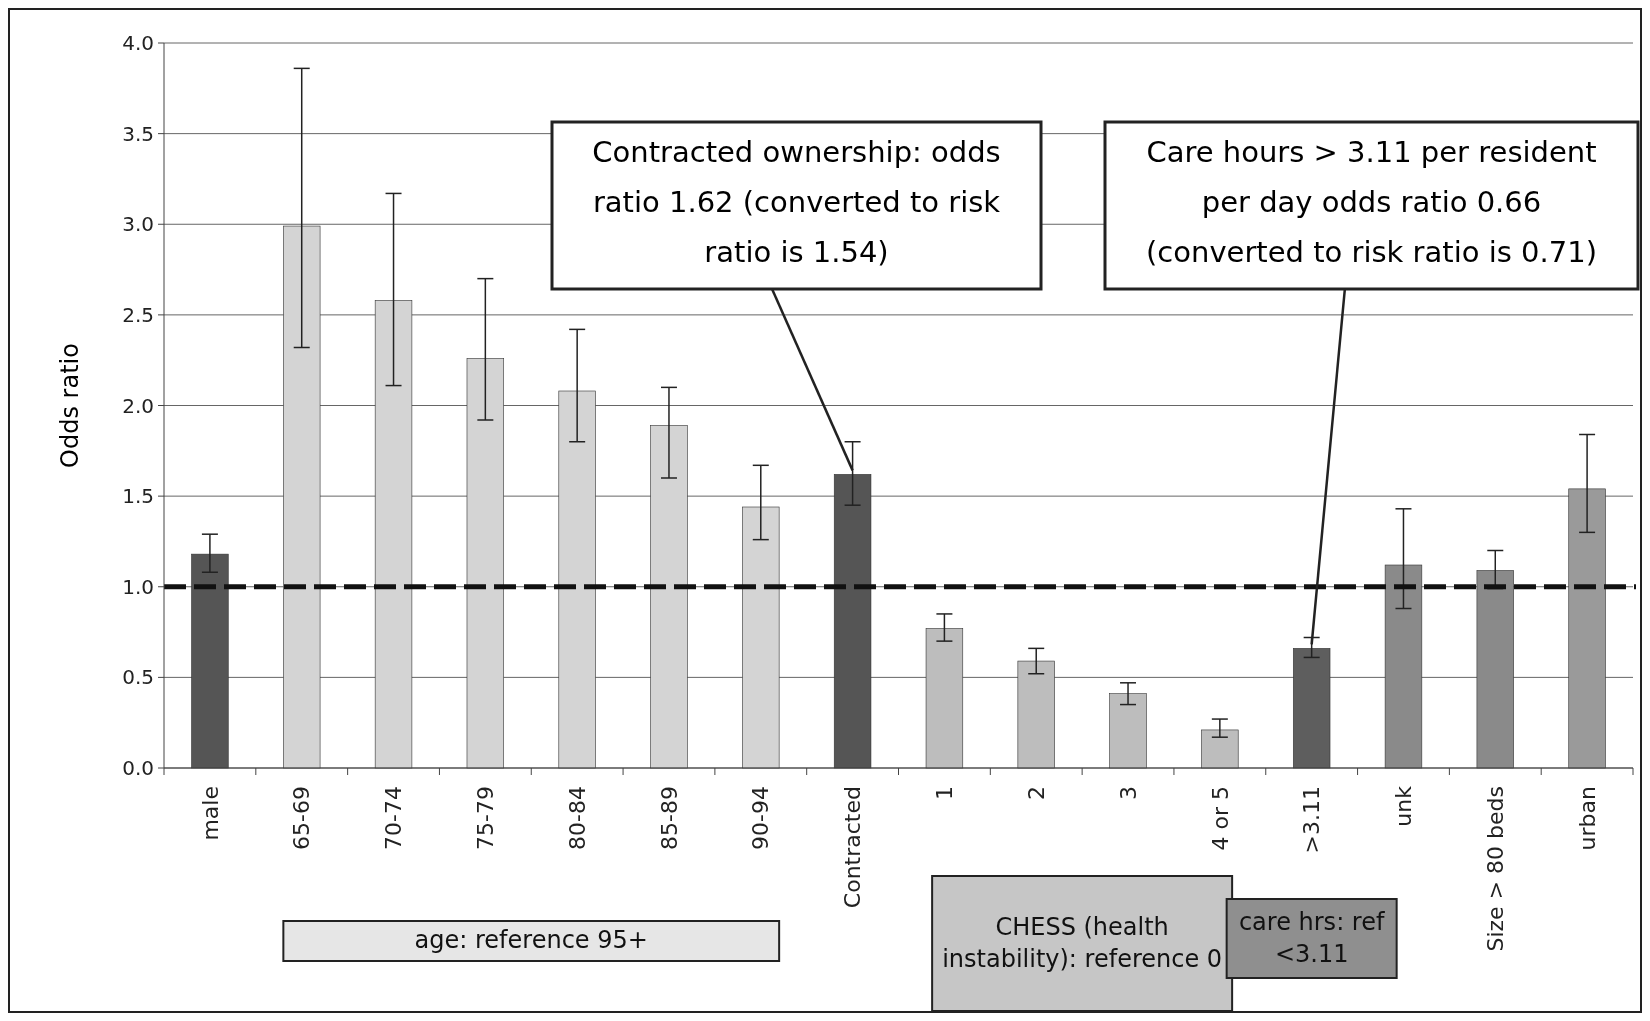 The width and height of the screenshot is (1650, 1021). Describe the element at coordinates (138, 496) in the screenshot. I see `y-tick-label: 1.5` at that location.